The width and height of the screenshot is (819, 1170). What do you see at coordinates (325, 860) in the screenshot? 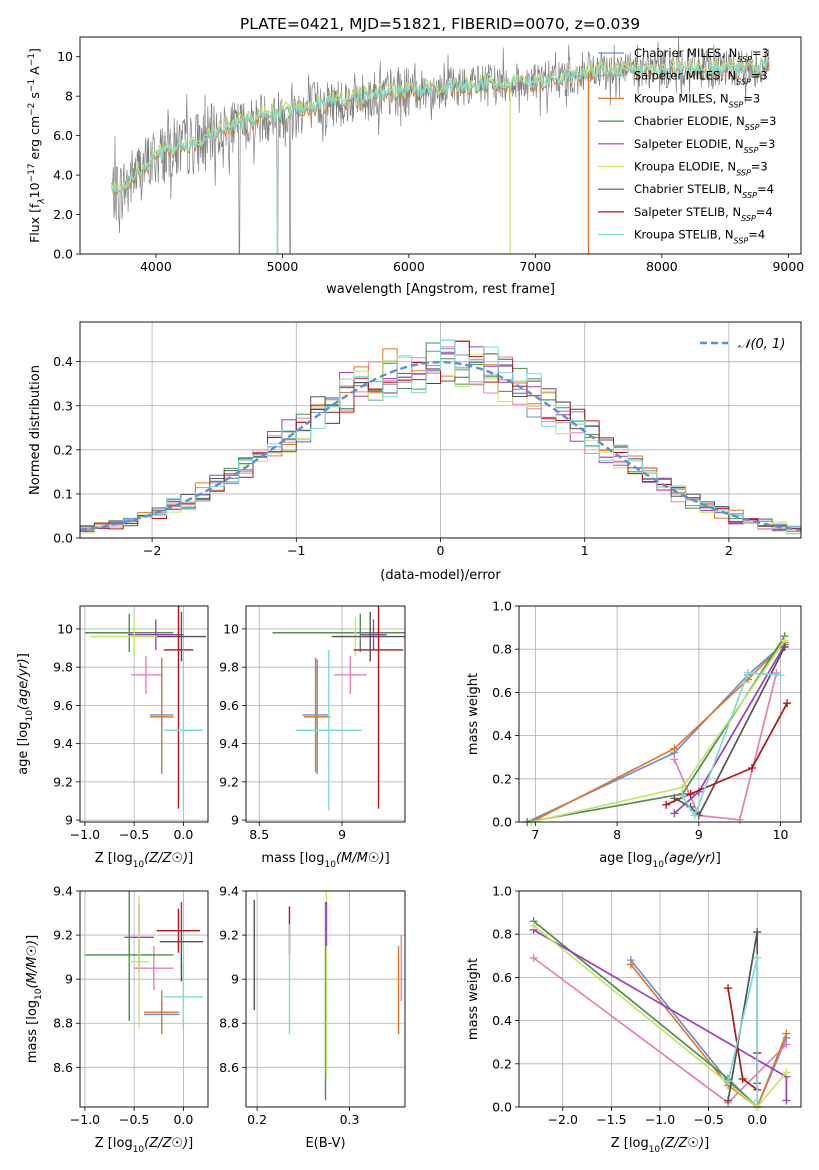
I see `age-vs-mass-xlabel: mass [log10(M/M☉)]` at bounding box center [325, 860].